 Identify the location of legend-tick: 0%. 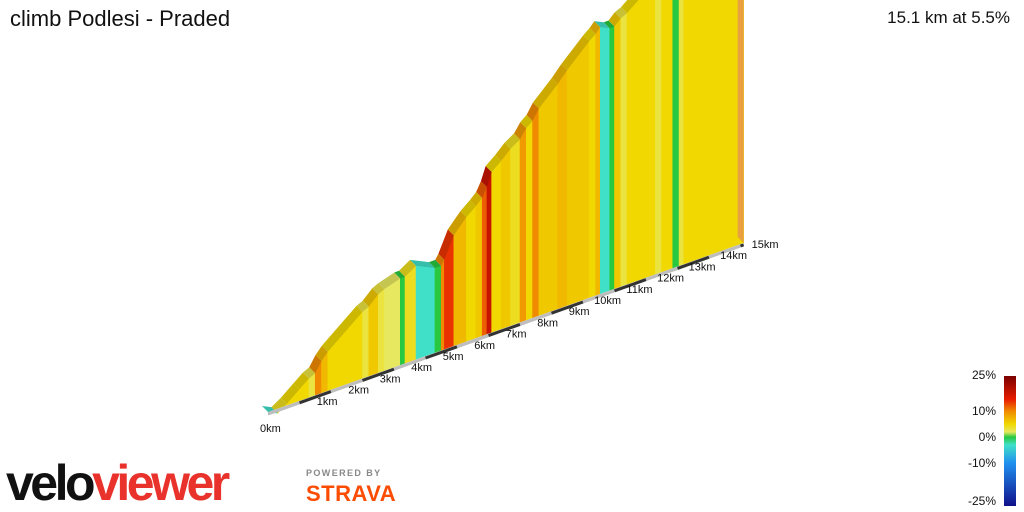
(987, 437).